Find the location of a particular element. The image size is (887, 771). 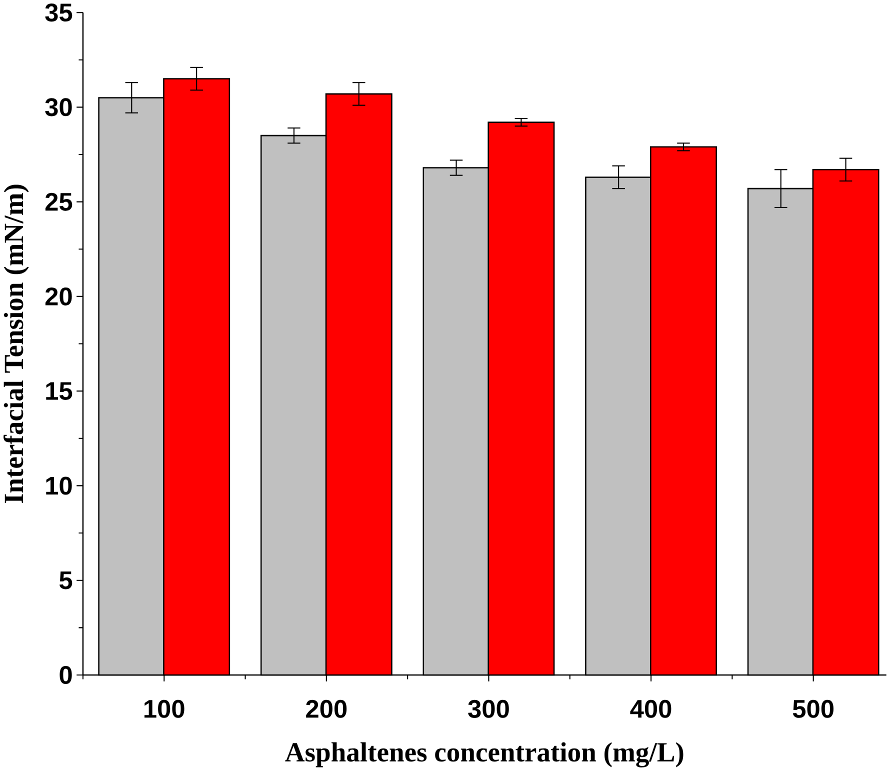

x-tick-label: 100 is located at coordinates (164, 709).